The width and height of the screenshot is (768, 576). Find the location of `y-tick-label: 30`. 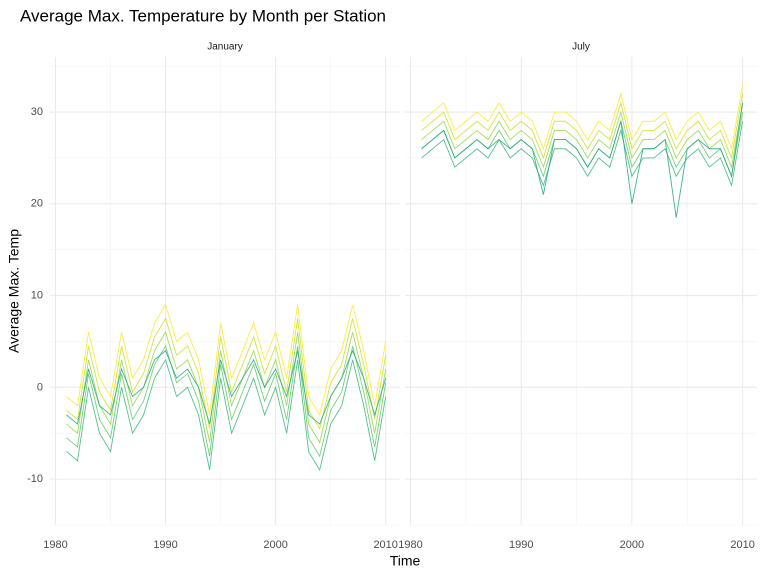

y-tick-label: 30 is located at coordinates (37, 112).